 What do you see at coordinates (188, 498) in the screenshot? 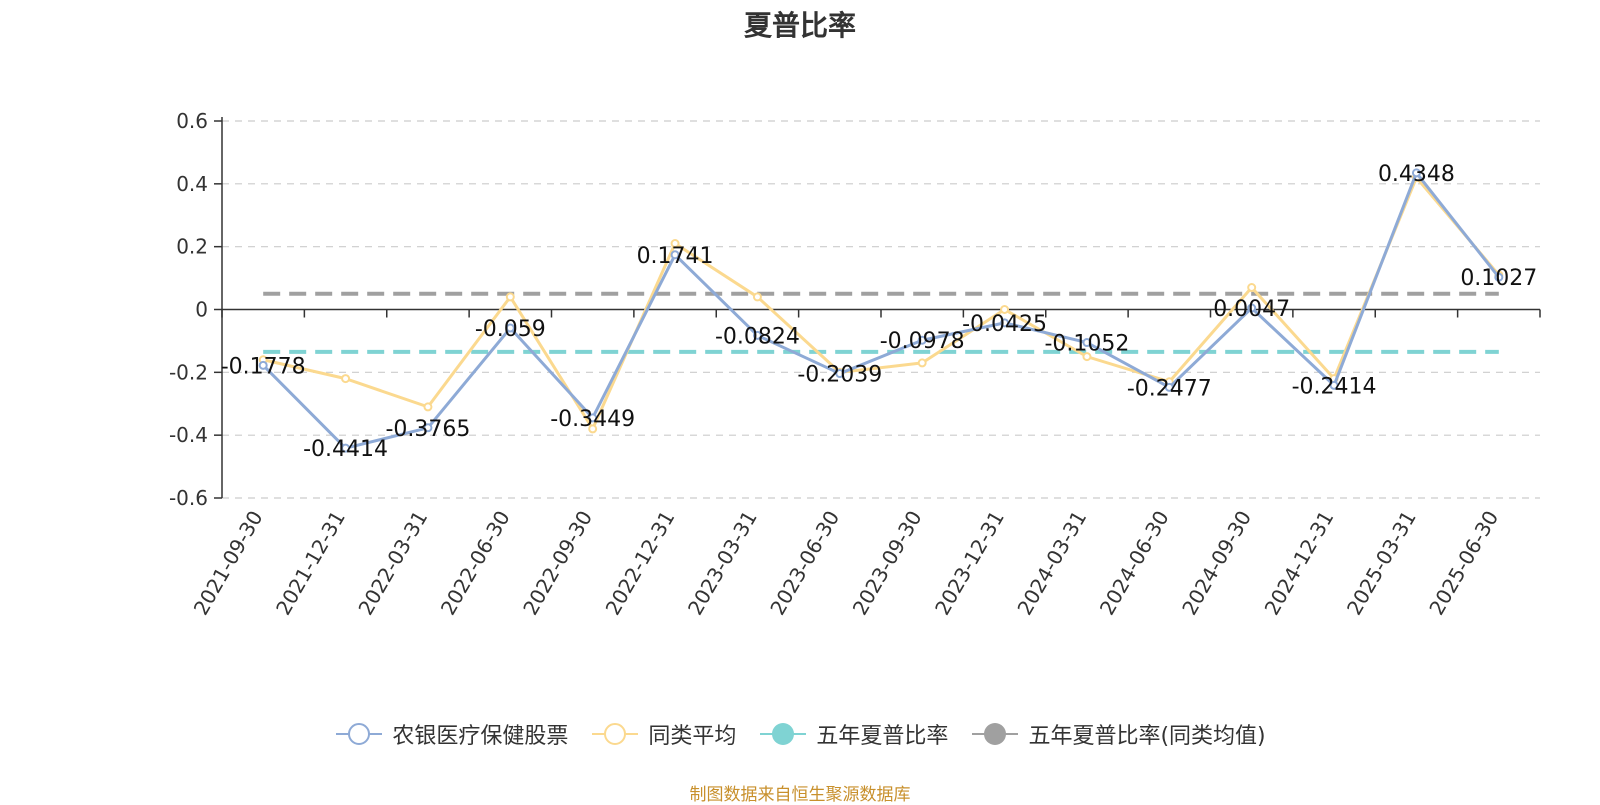
I see `y-tick-label: -0.6` at bounding box center [188, 498].